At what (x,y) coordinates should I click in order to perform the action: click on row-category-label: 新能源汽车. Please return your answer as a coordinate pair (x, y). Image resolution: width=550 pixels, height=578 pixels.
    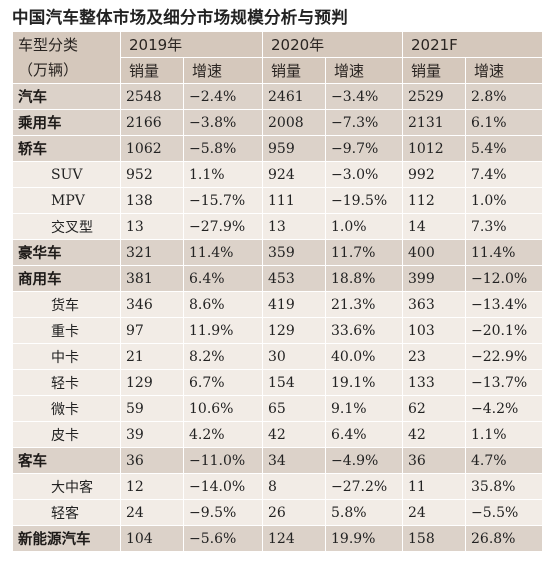
    Looking at the image, I should click on (66, 538).